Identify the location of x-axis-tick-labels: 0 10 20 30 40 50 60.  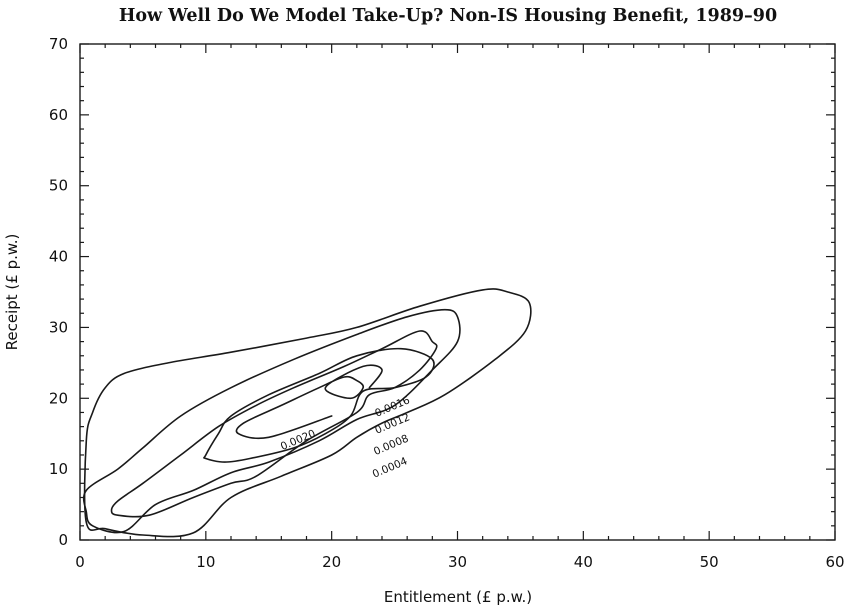
(459, 562).